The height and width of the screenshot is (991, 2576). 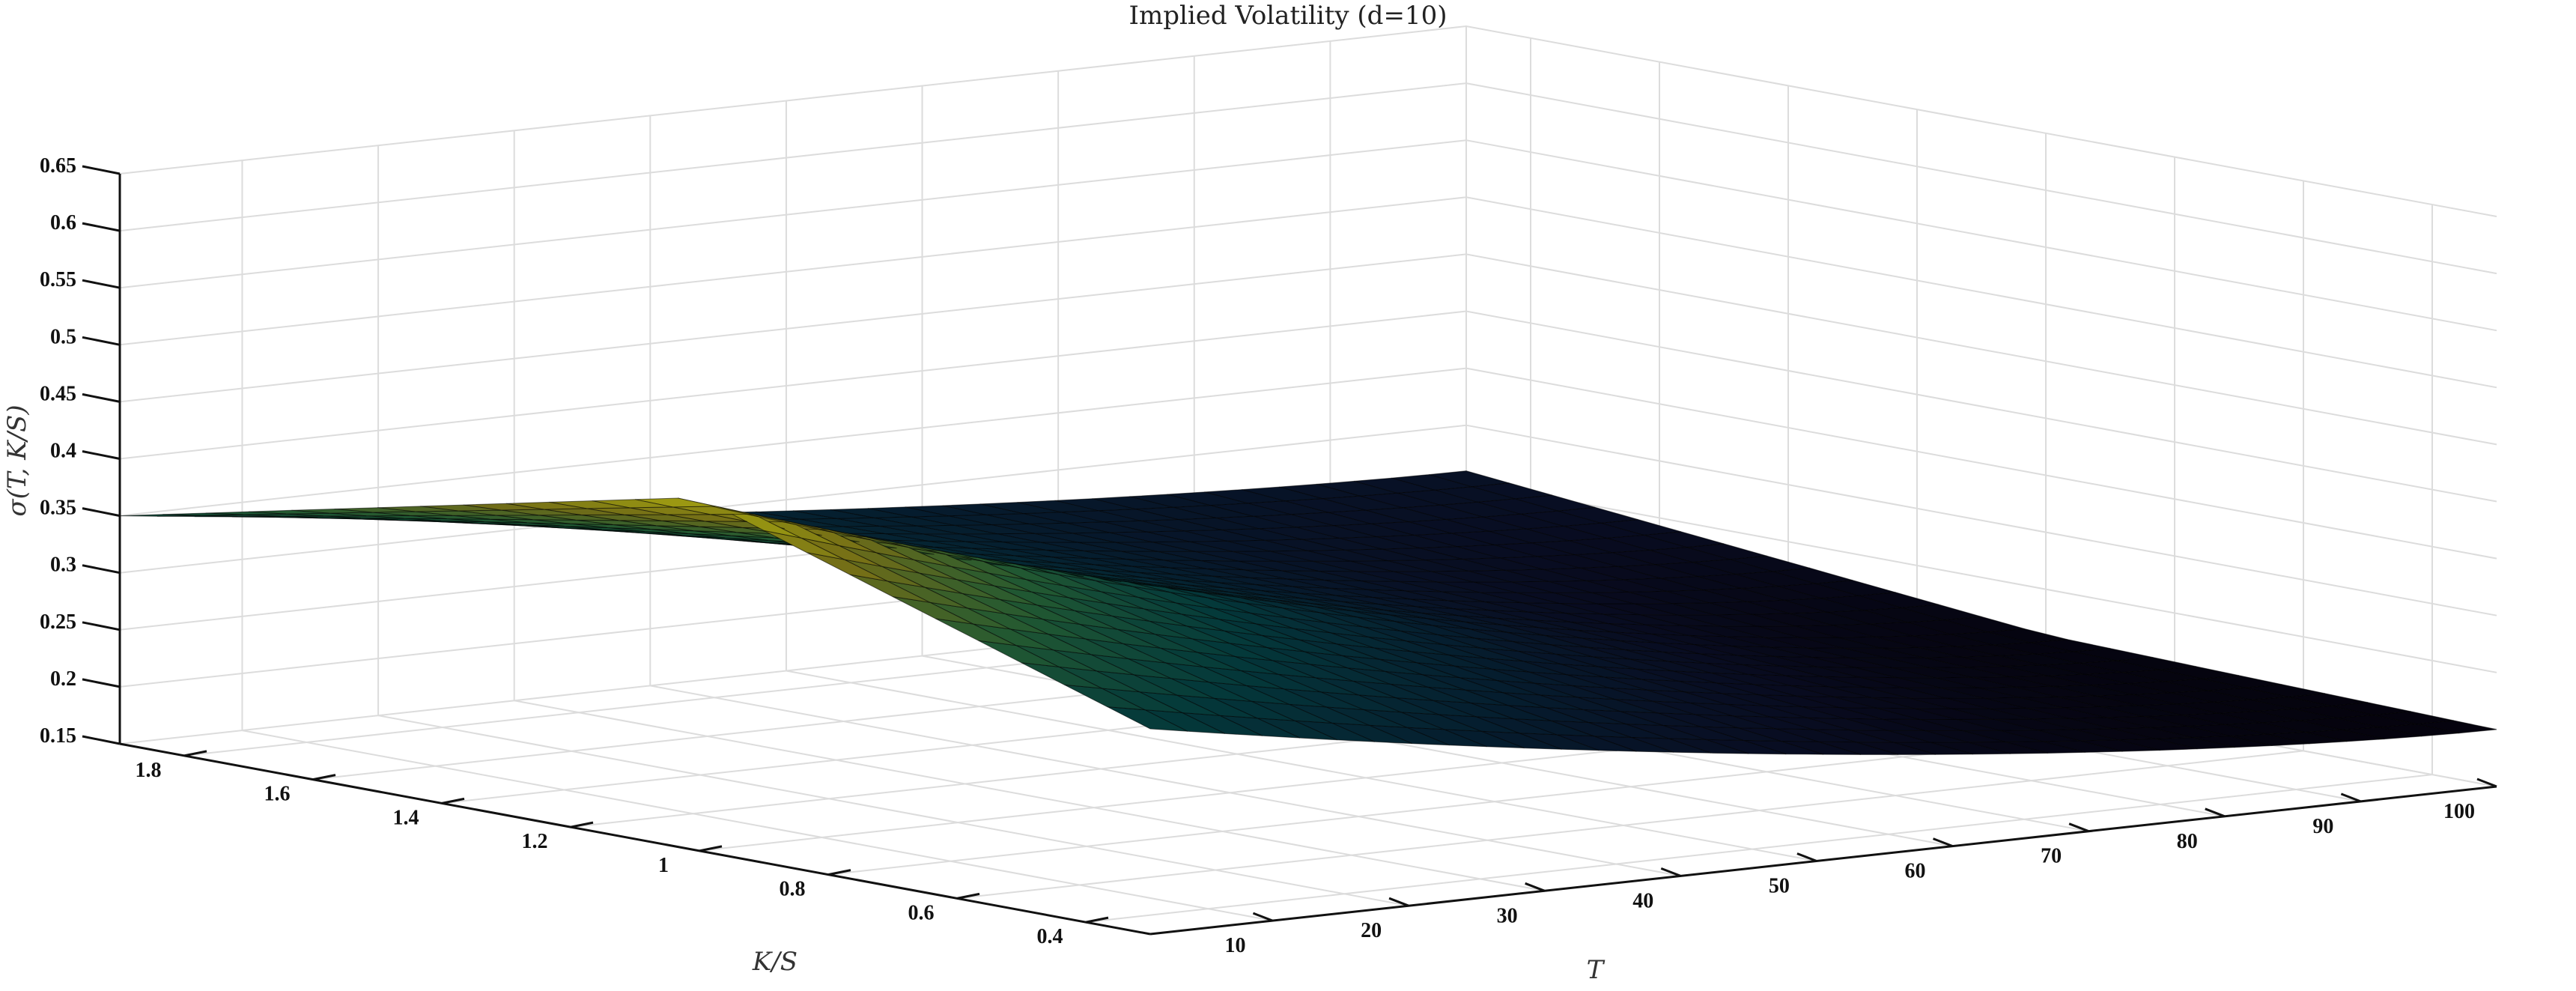 I want to click on sigma-tick-label: 0.3, so click(x=63, y=565).